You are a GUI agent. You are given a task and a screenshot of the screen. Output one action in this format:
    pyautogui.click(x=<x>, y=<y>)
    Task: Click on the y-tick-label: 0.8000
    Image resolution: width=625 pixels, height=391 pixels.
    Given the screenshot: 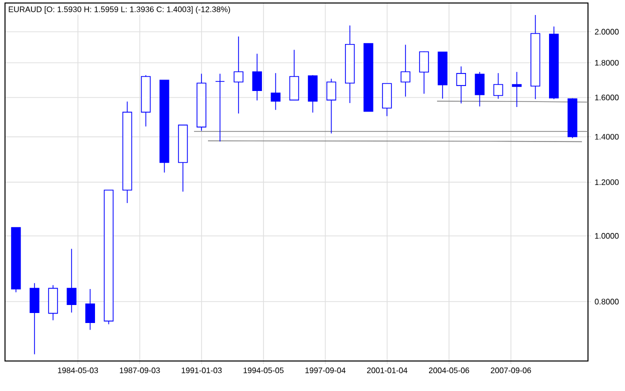 What is the action you would take?
    pyautogui.click(x=606, y=301)
    